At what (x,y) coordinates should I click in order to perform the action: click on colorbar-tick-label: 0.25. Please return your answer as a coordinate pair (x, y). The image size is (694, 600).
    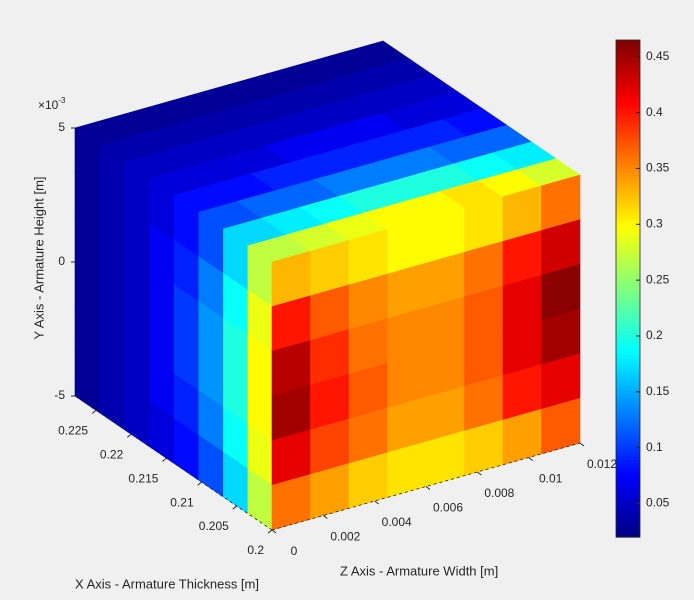
    Looking at the image, I should click on (658, 279).